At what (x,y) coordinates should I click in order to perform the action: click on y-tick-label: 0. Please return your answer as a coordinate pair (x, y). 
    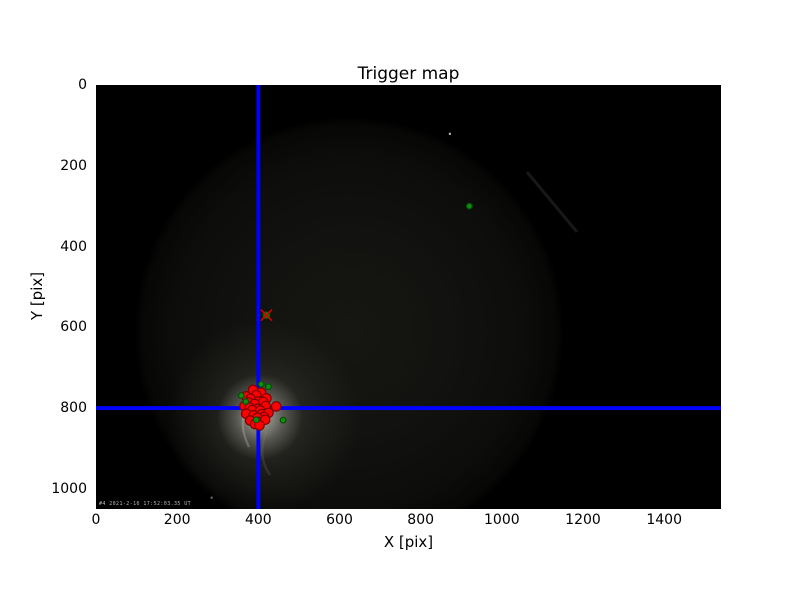
    Looking at the image, I should click on (82, 85).